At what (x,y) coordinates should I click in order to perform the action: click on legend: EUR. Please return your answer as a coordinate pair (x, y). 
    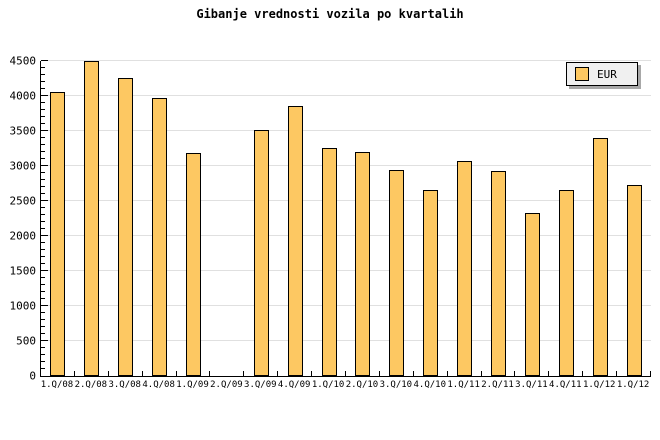
    Looking at the image, I should click on (602, 74).